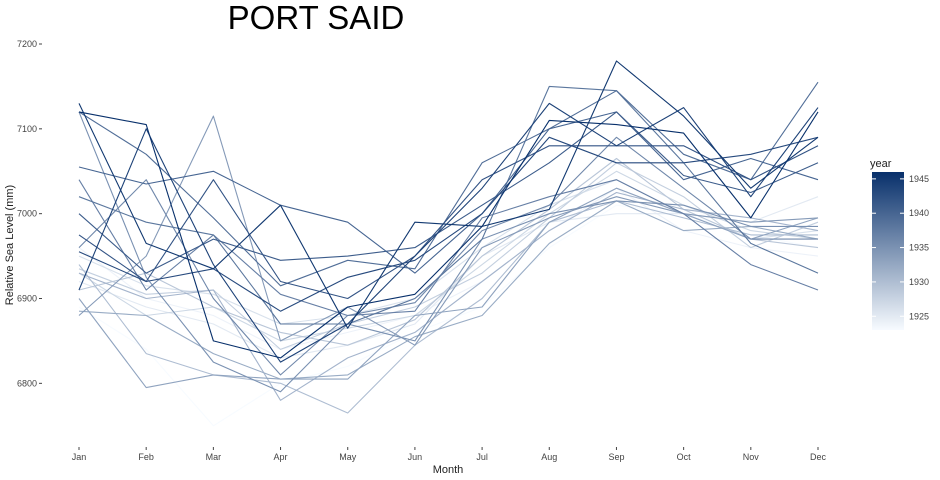 The image size is (940, 480). I want to click on legend-title: year, so click(881, 164).